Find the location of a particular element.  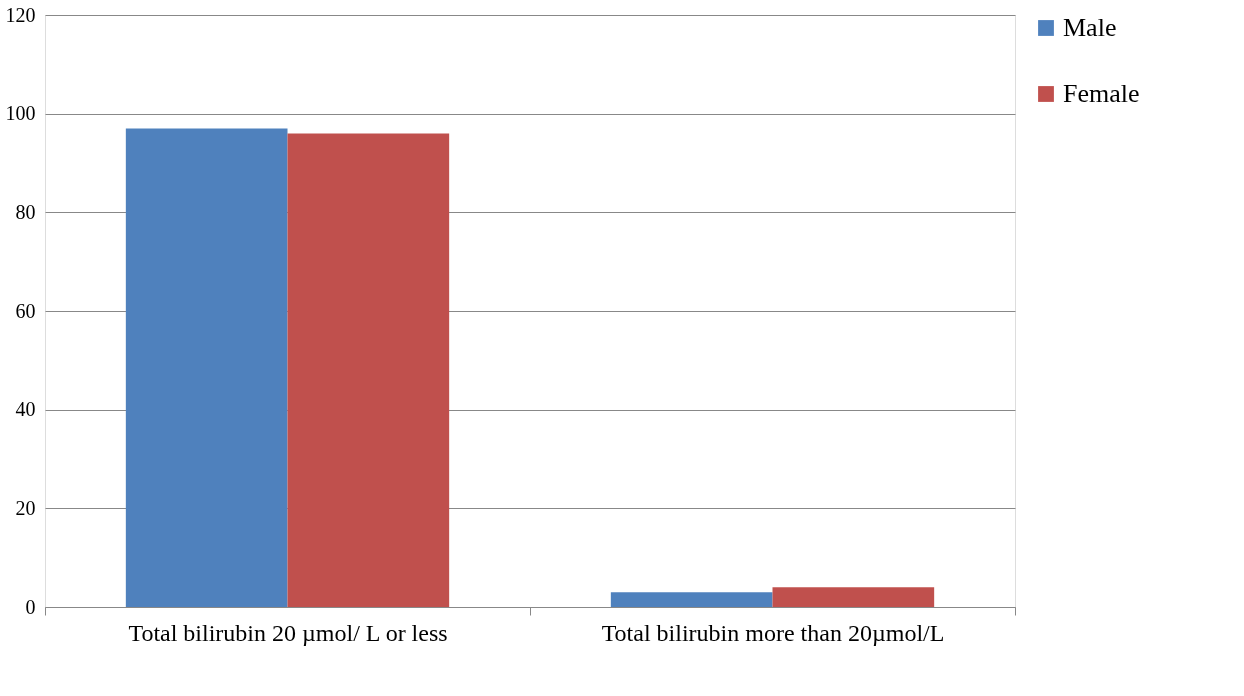

y-tick-label: 60 is located at coordinates (25, 310).